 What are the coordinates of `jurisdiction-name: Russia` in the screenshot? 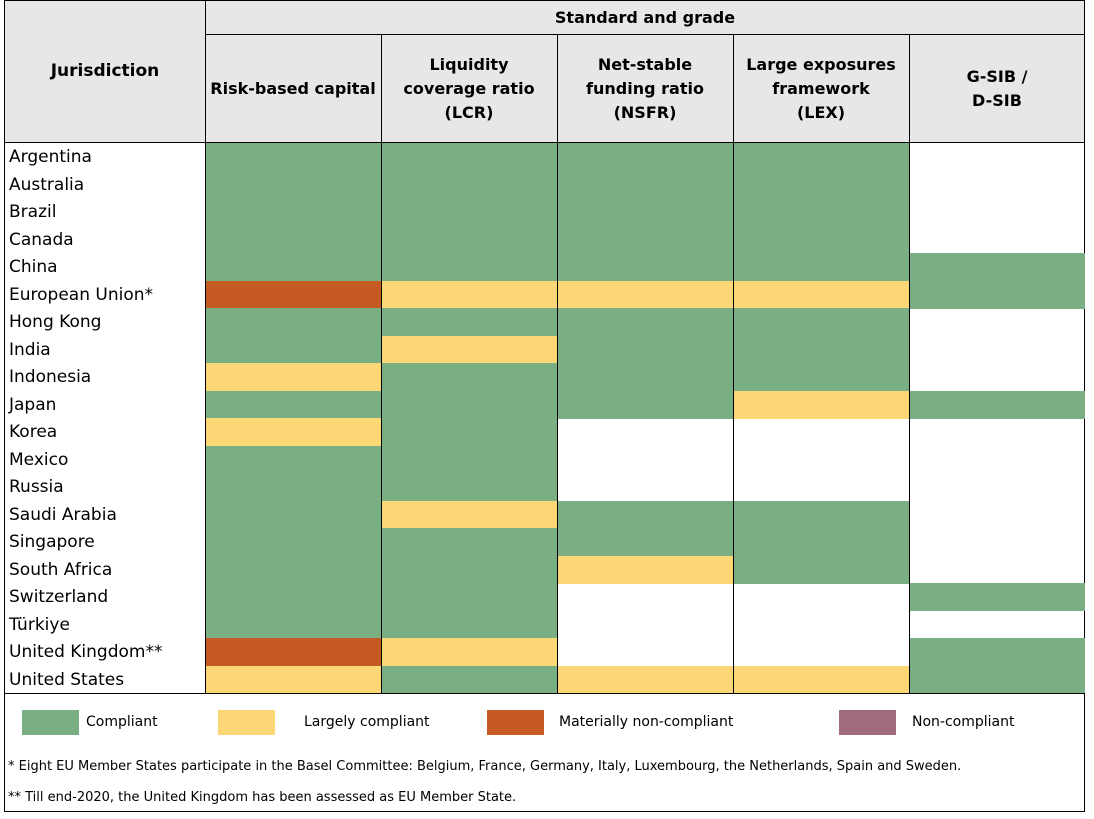 It's located at (36, 487).